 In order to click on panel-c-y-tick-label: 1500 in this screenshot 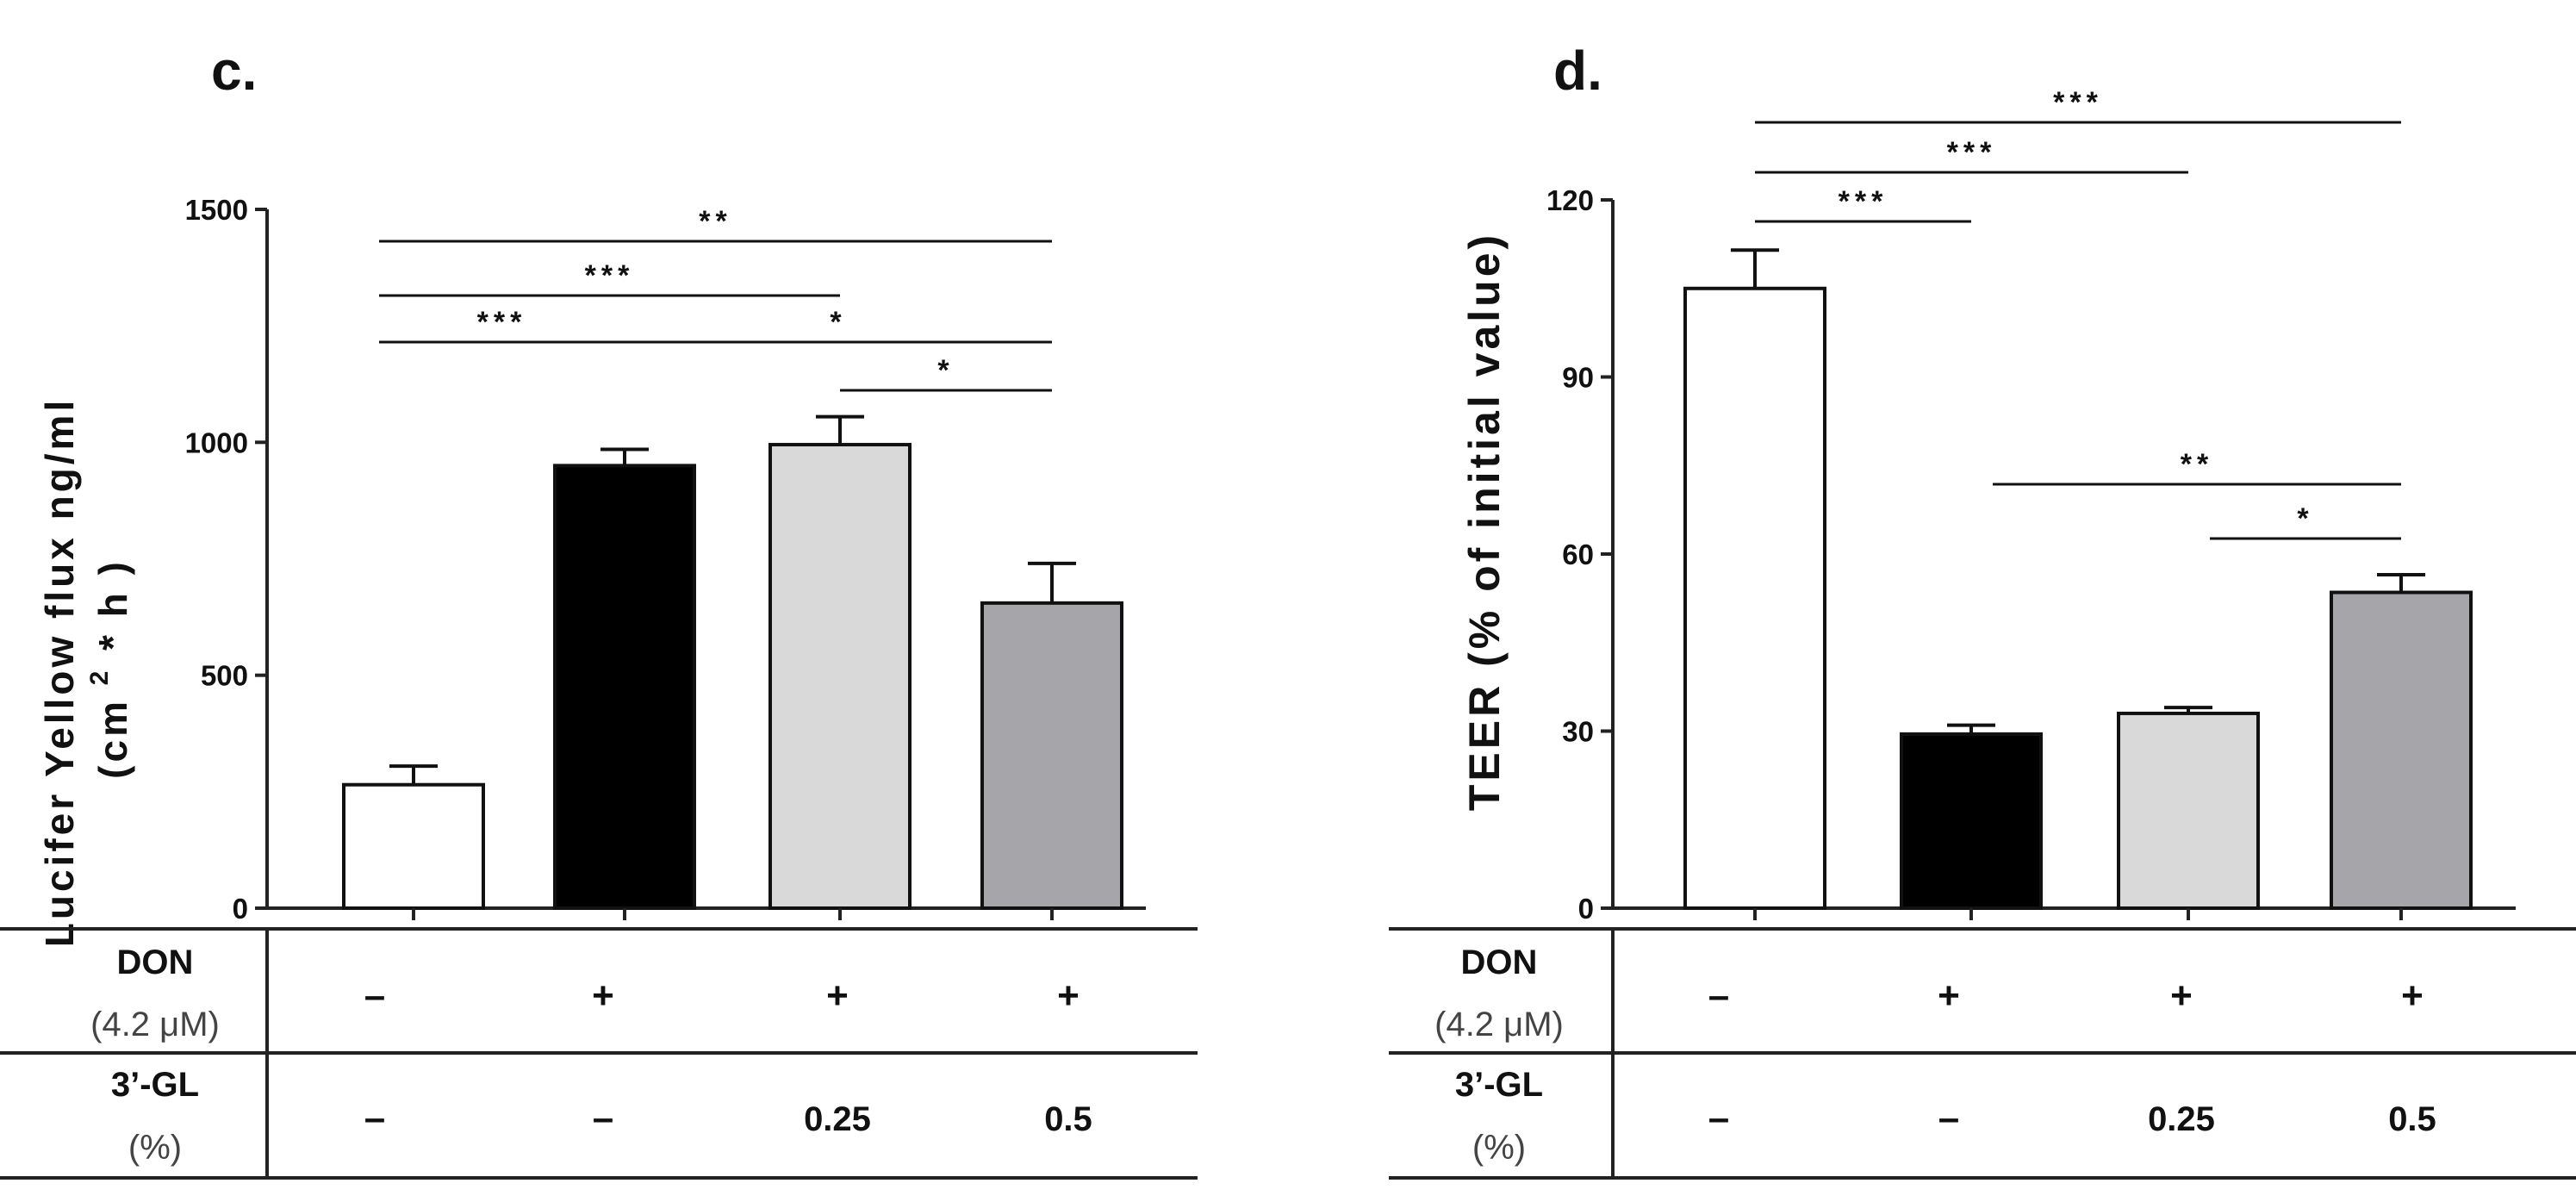, I will do `click(217, 210)`.